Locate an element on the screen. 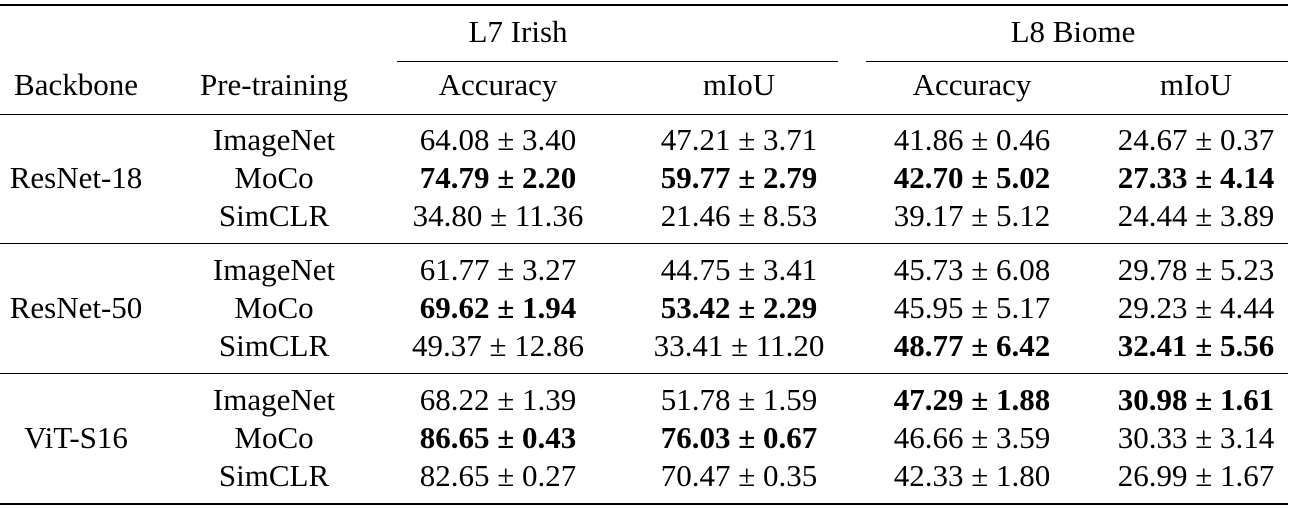  backbone-label: ViT-S16 is located at coordinates (76, 437).